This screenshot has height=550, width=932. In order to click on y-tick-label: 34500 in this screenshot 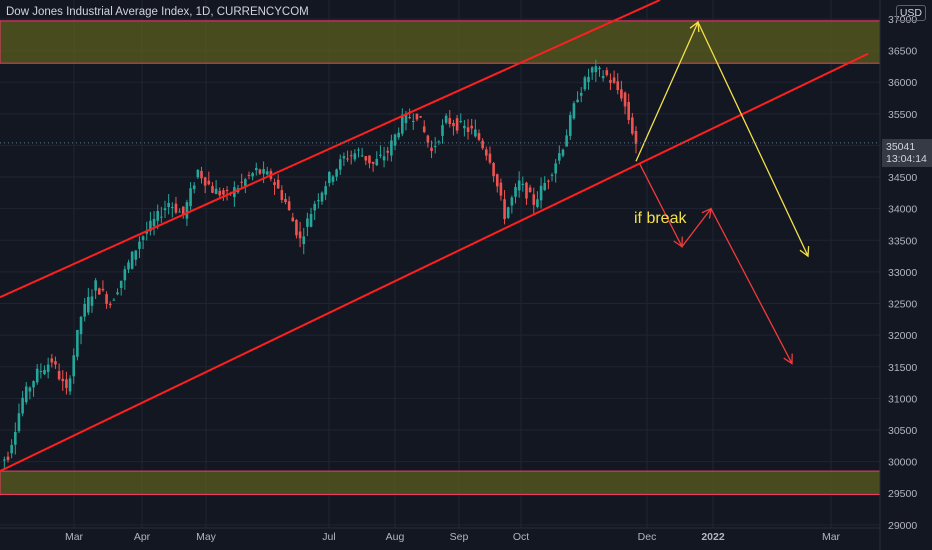, I will do `click(902, 178)`.